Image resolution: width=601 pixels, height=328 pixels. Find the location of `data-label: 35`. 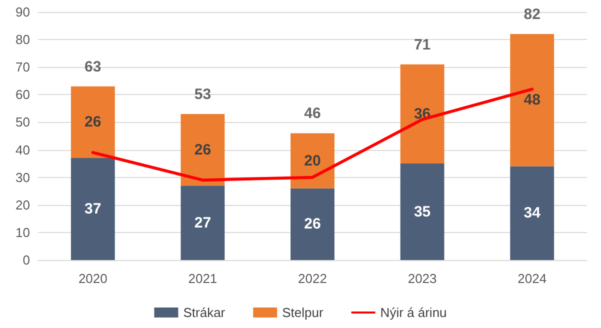

data-label: 35 is located at coordinates (422, 211).